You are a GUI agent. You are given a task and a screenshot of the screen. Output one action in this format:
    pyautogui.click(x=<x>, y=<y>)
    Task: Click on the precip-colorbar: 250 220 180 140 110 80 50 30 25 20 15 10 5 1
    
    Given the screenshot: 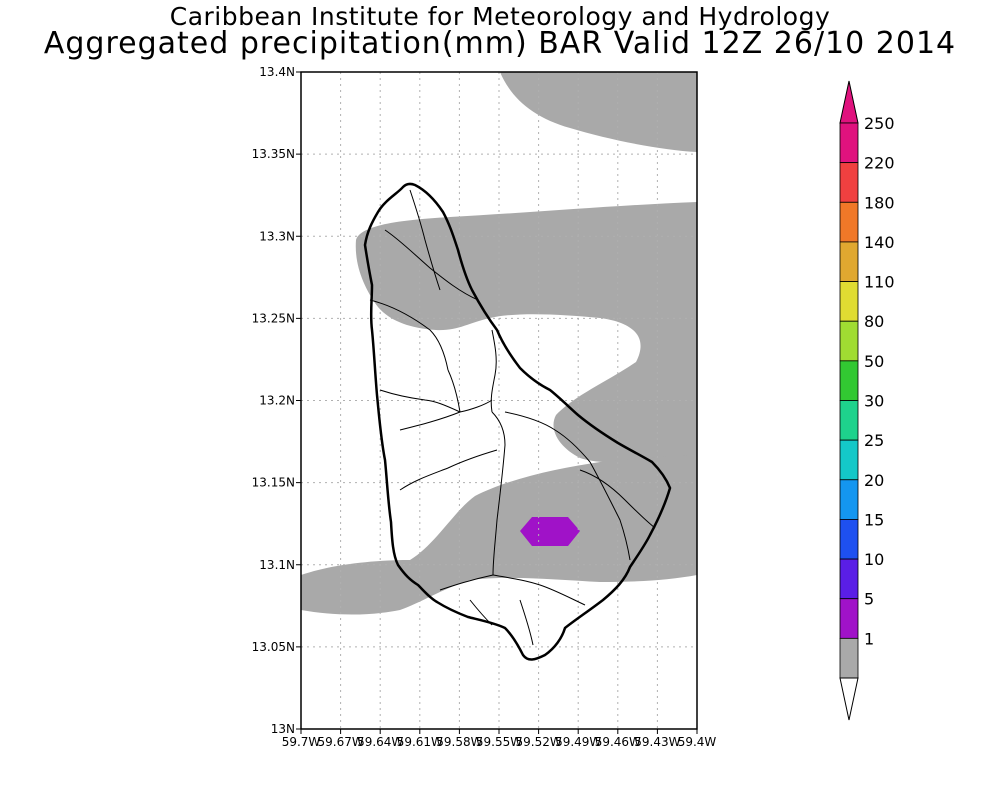 What is the action you would take?
    pyautogui.click(x=867, y=400)
    